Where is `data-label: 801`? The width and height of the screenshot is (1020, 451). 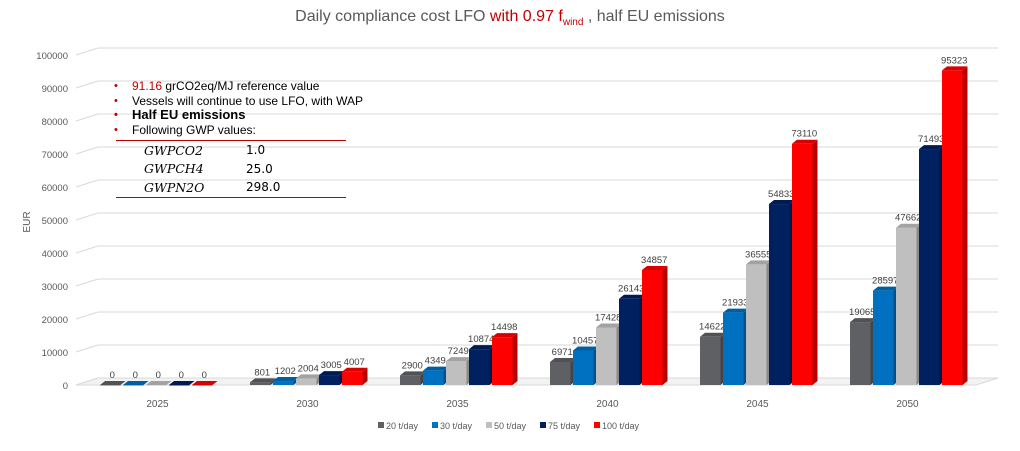
data-label: 801 is located at coordinates (262, 372).